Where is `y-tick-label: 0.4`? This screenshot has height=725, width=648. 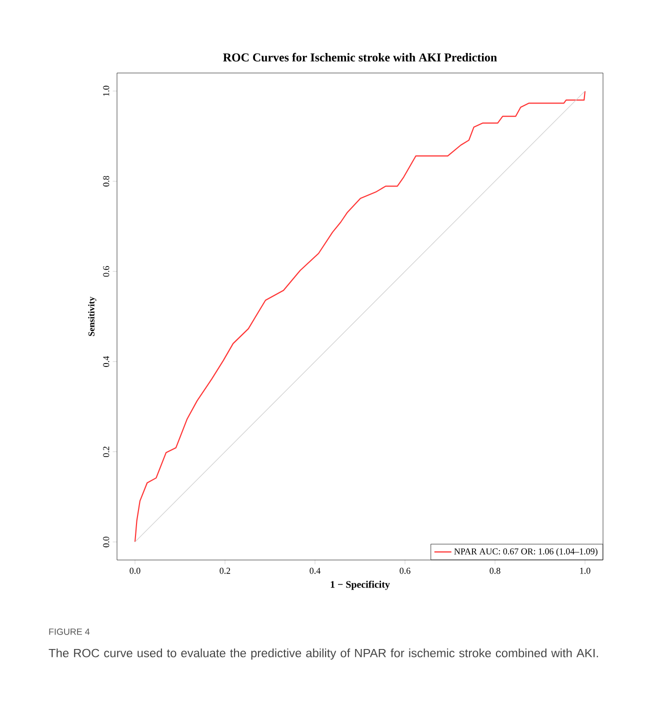
y-tick-label: 0.4 is located at coordinates (106, 361).